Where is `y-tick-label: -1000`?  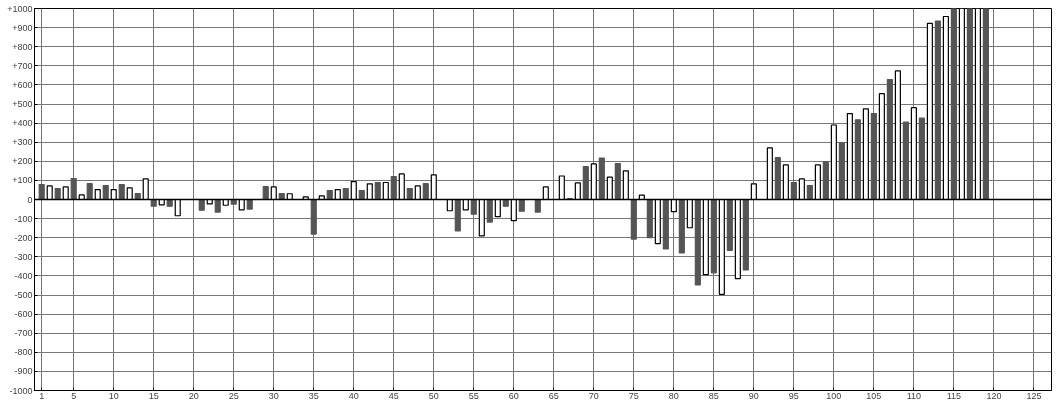 y-tick-label: -1000 is located at coordinates (21, 390).